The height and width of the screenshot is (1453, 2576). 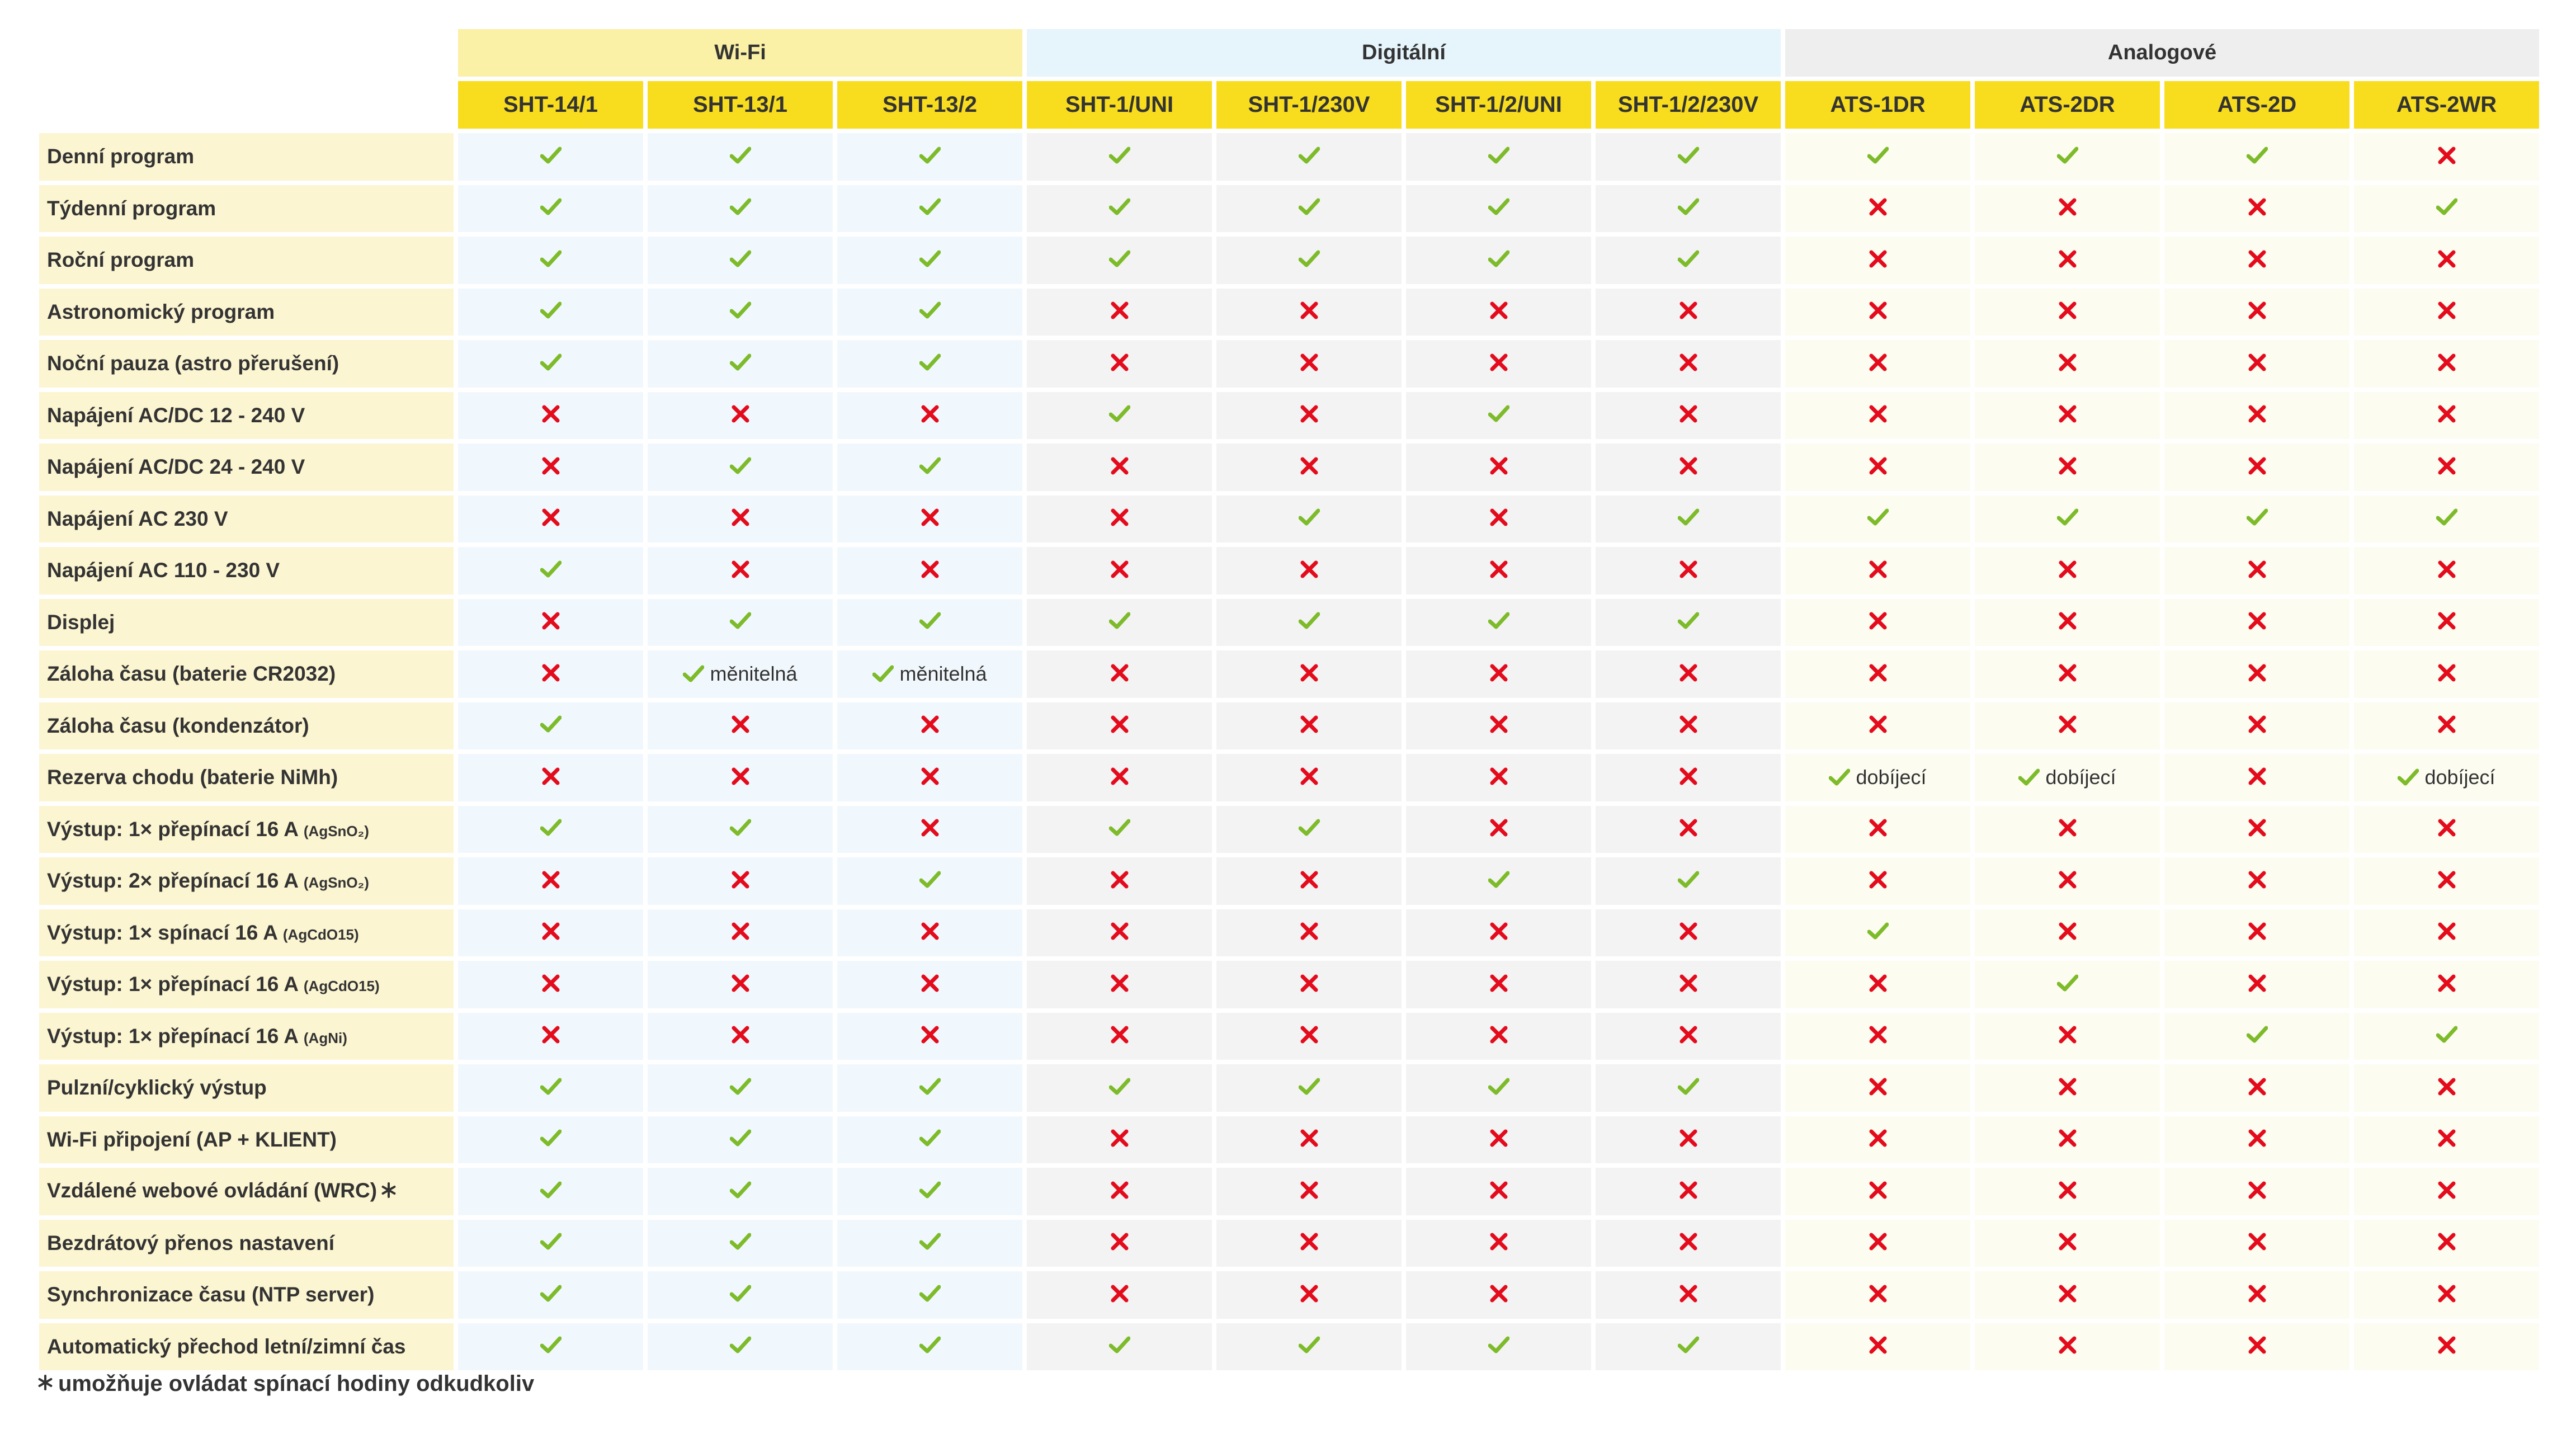 I want to click on feature-row: Displej, so click(x=1289, y=622).